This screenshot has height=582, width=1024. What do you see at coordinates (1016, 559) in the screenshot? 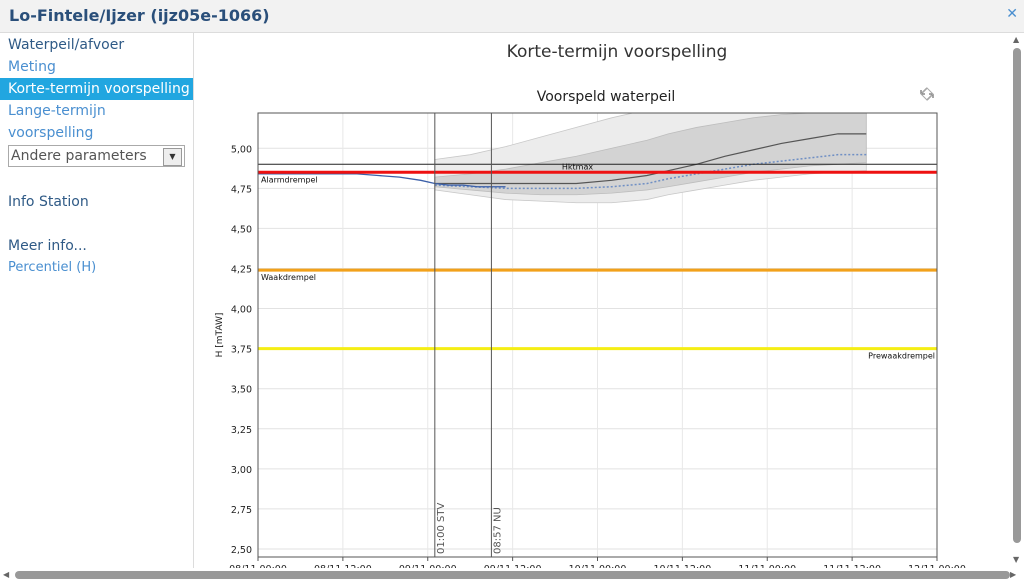
I see `scroll-down-icon: ▼` at bounding box center [1016, 559].